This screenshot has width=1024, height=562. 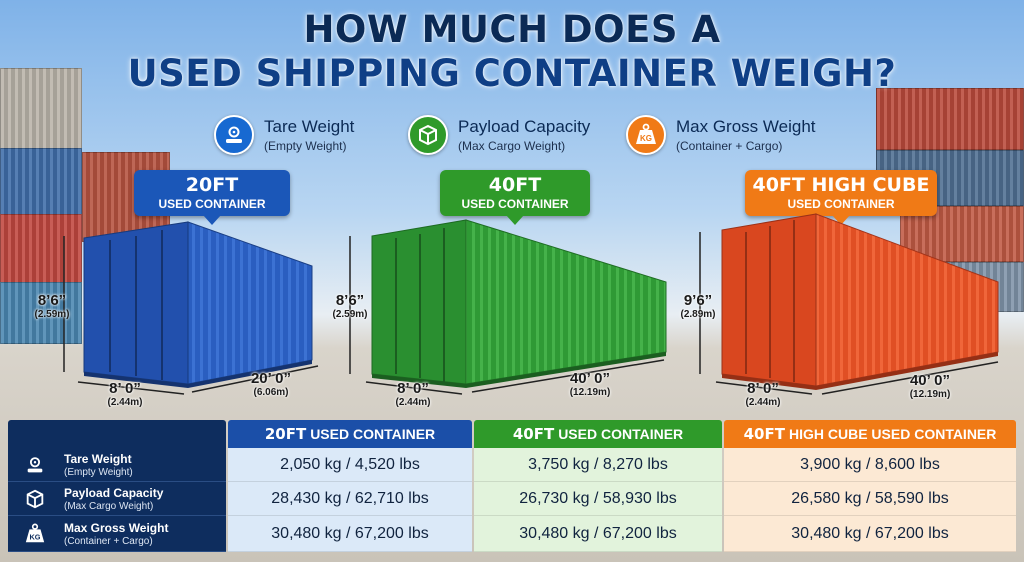 I want to click on legend-title: Max Gross Weight, so click(x=746, y=126).